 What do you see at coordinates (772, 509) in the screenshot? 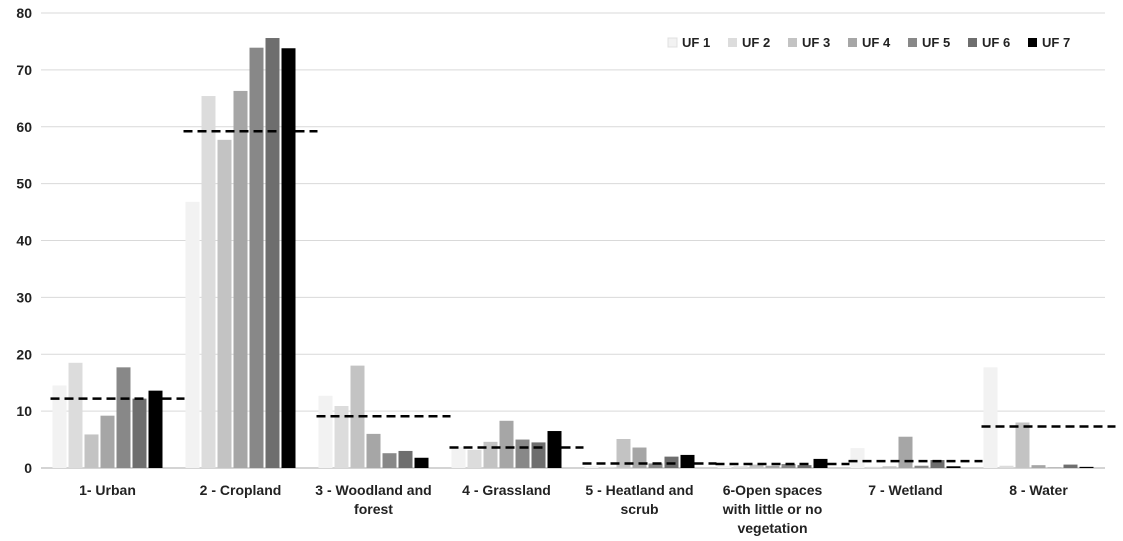
I see `x-category-label: 6-Open spaces with little or no vegetation` at bounding box center [772, 509].